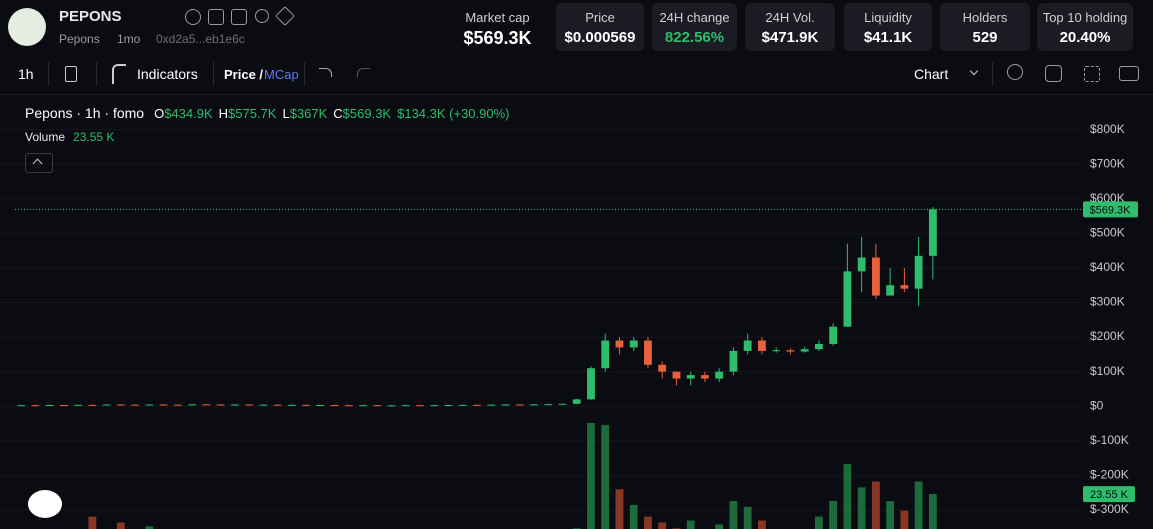  What do you see at coordinates (159, 113) in the screenshot?
I see `readout-key: O` at bounding box center [159, 113].